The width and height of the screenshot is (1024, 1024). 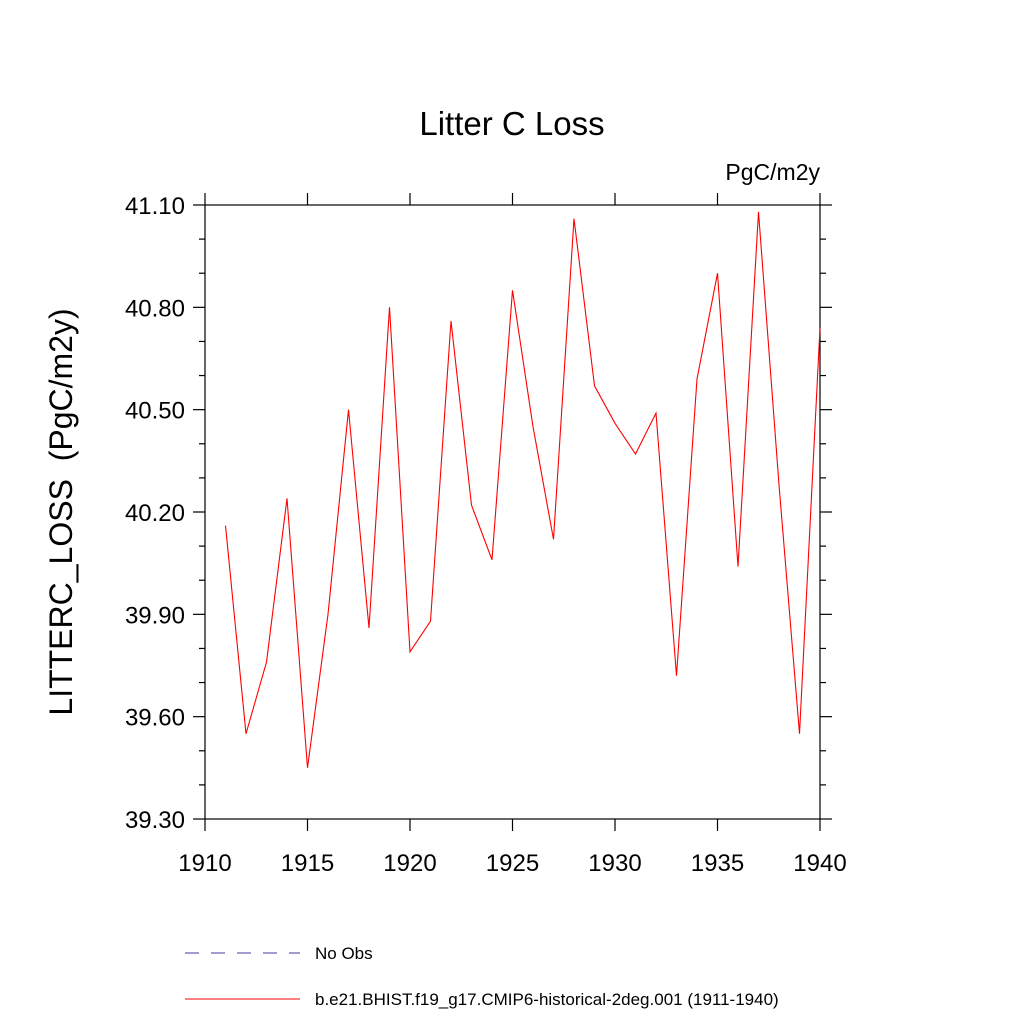 I want to click on x-tick-label-3: 1925, so click(x=512, y=863).